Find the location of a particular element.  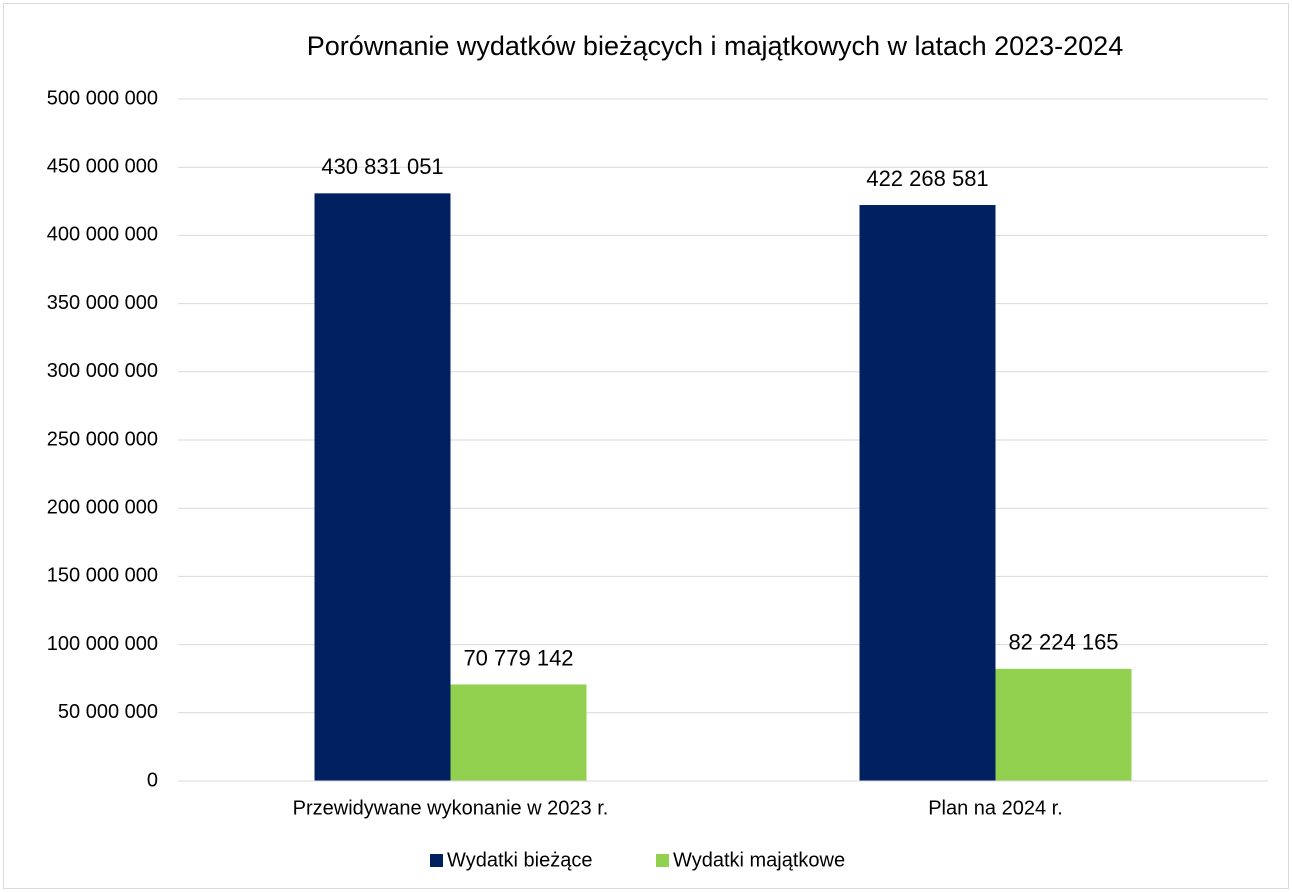

y-tick-label: 50 000 000 is located at coordinates (108, 712).